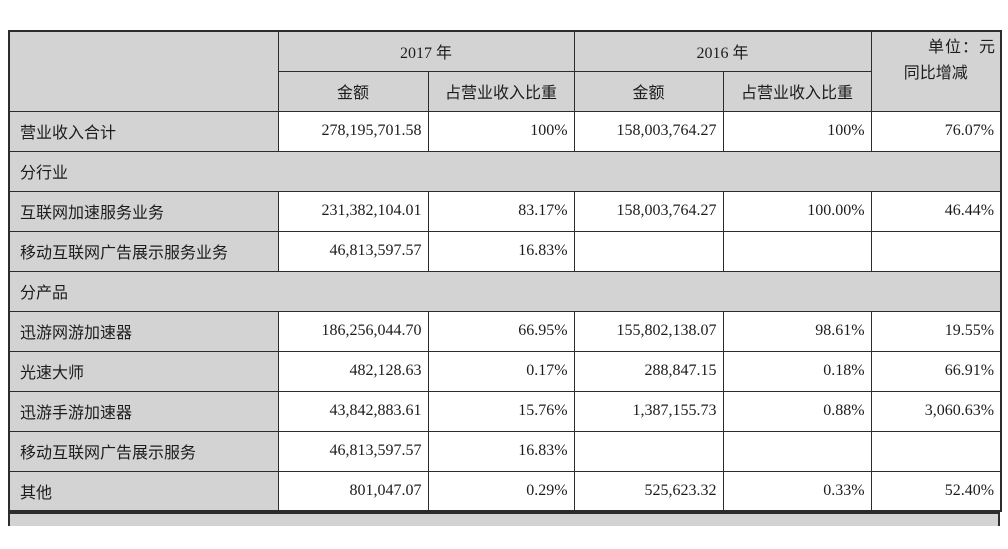 This screenshot has height=549, width=1008. I want to click on cell-value: 288,847.15, so click(648, 371).